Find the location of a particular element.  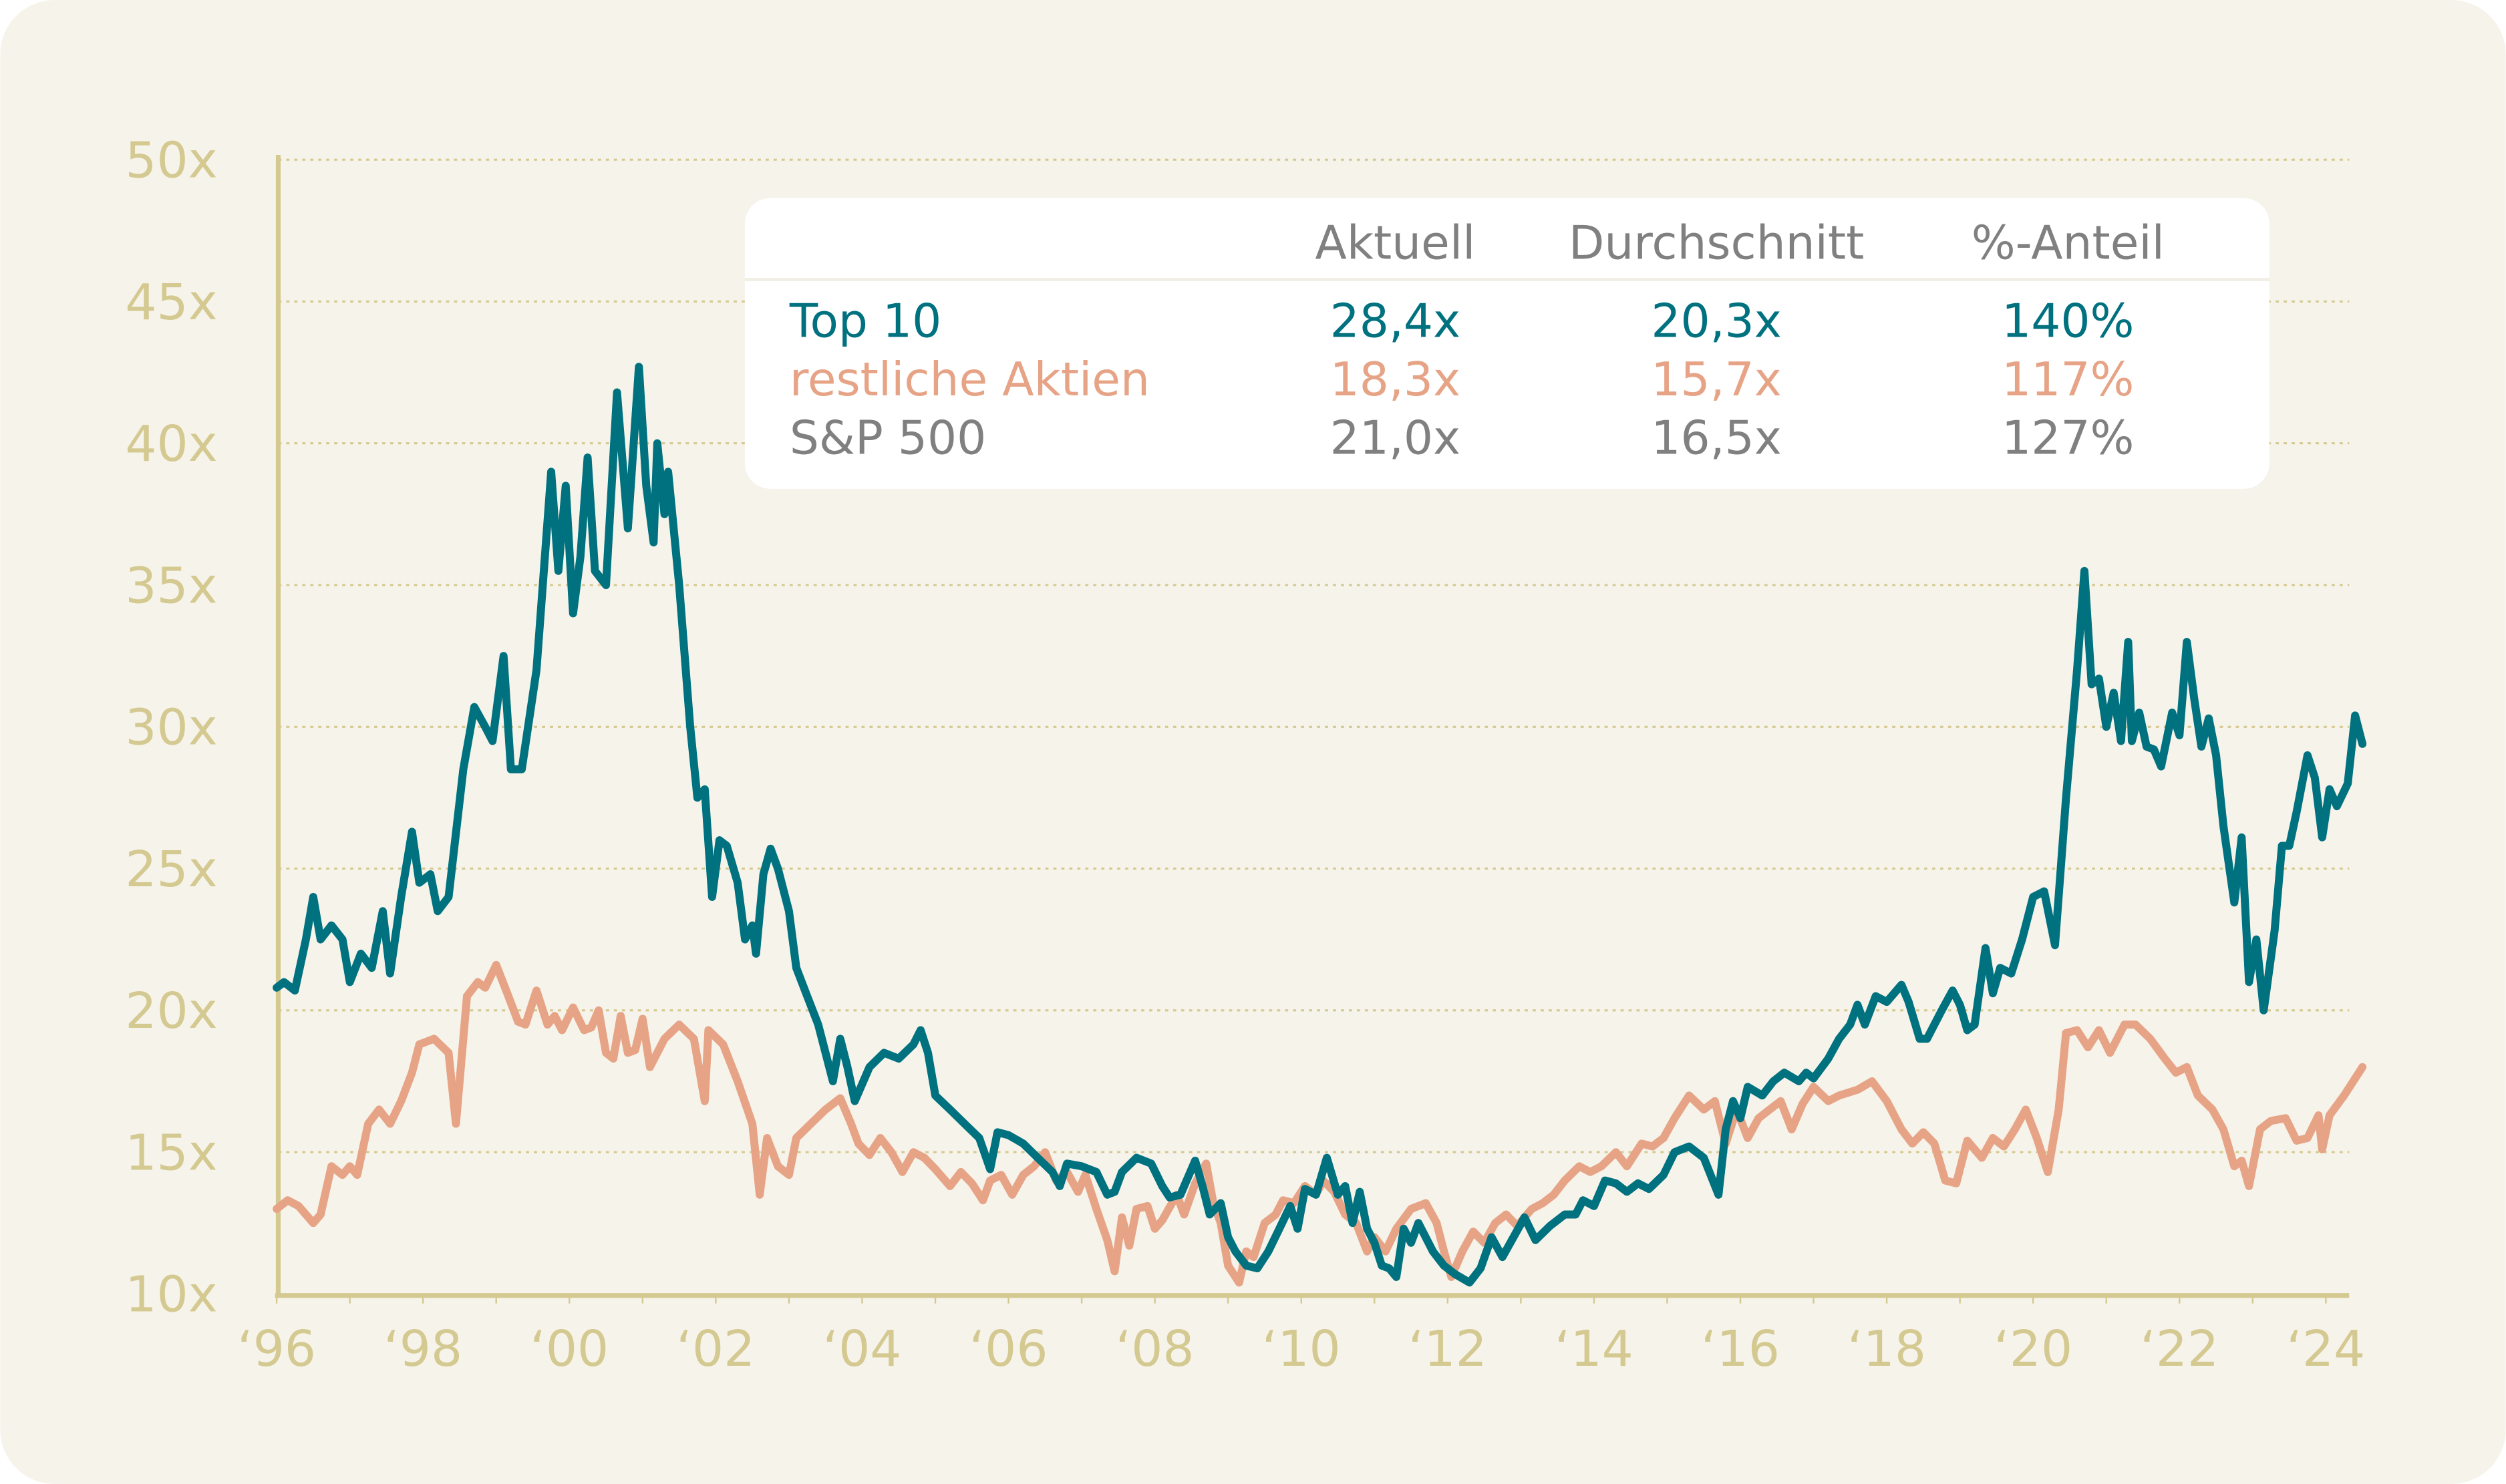

x-tick-label: ‘98 is located at coordinates (423, 1349).